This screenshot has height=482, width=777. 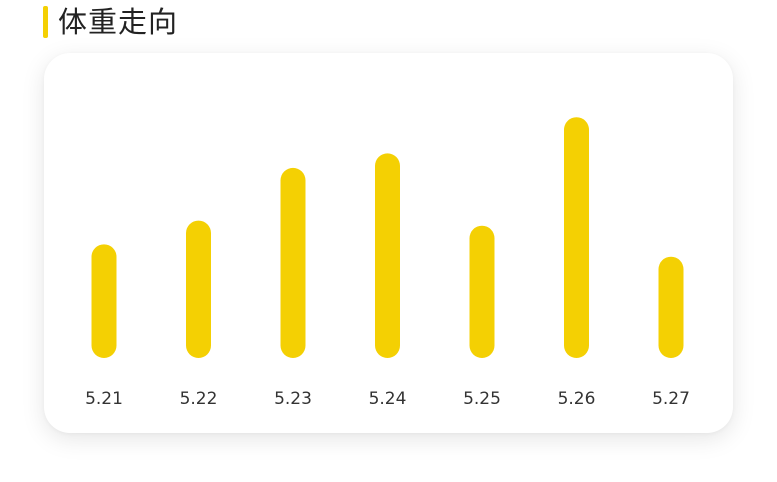 I want to click on x-tick-label: 5.25, so click(x=482, y=399).